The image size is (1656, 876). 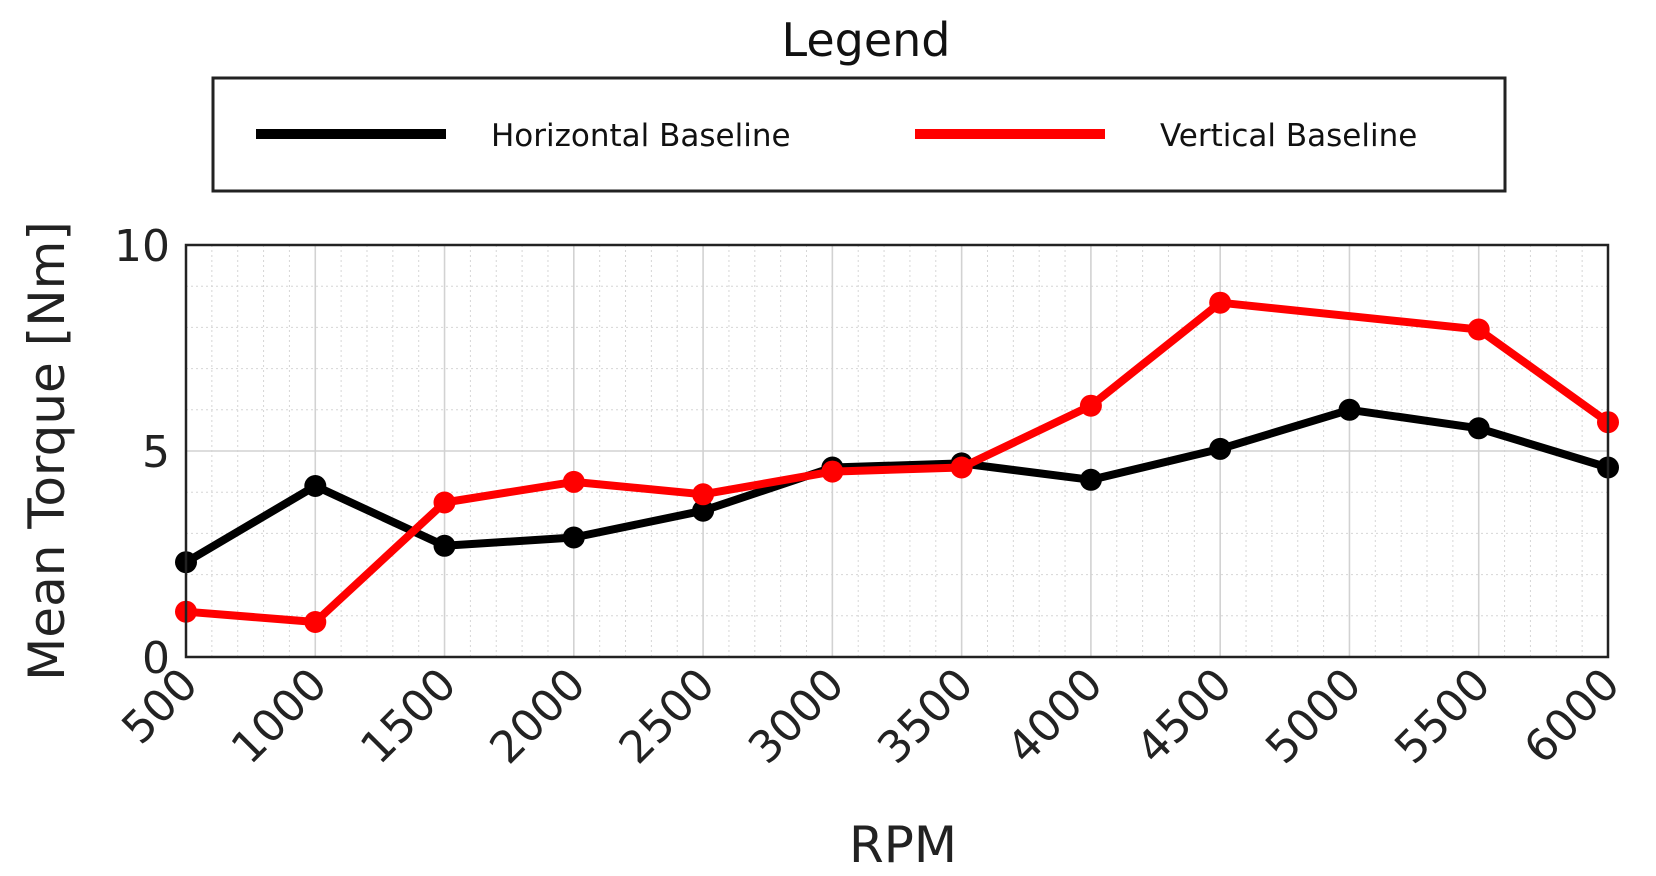 What do you see at coordinates (1442, 716) in the screenshot?
I see `x-tick-label: 5500` at bounding box center [1442, 716].